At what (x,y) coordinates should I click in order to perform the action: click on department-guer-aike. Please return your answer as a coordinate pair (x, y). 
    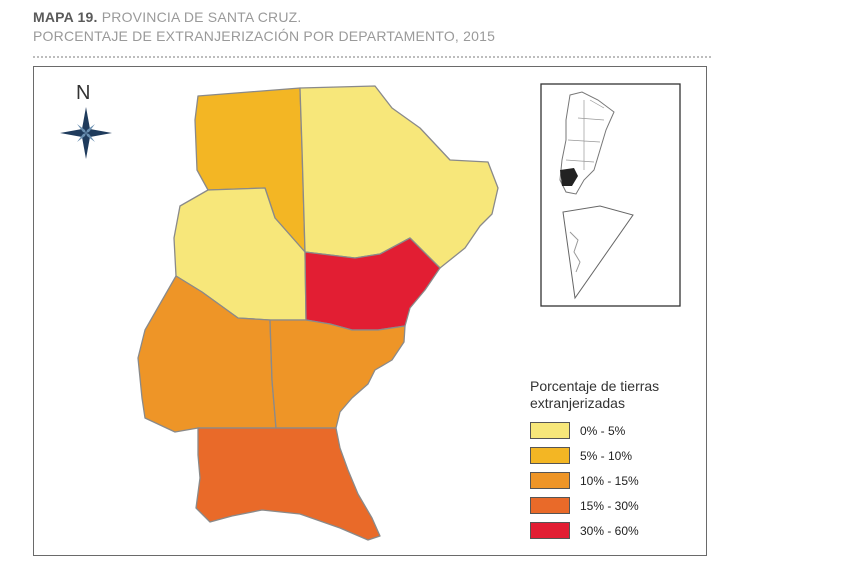
    Looking at the image, I should click on (288, 484).